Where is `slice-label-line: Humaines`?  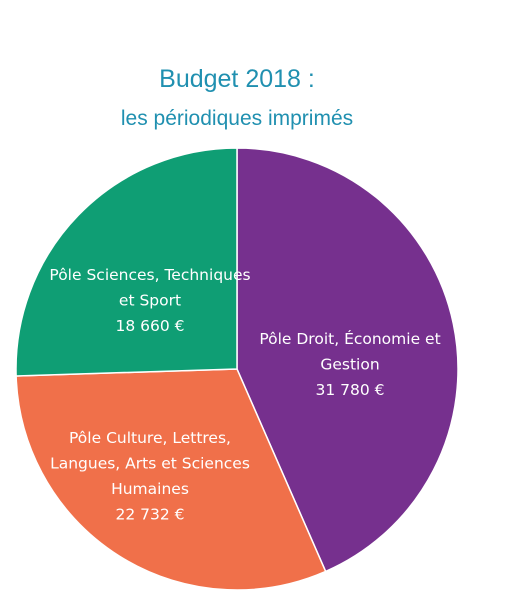
slice-label-line: Humaines is located at coordinates (150, 489).